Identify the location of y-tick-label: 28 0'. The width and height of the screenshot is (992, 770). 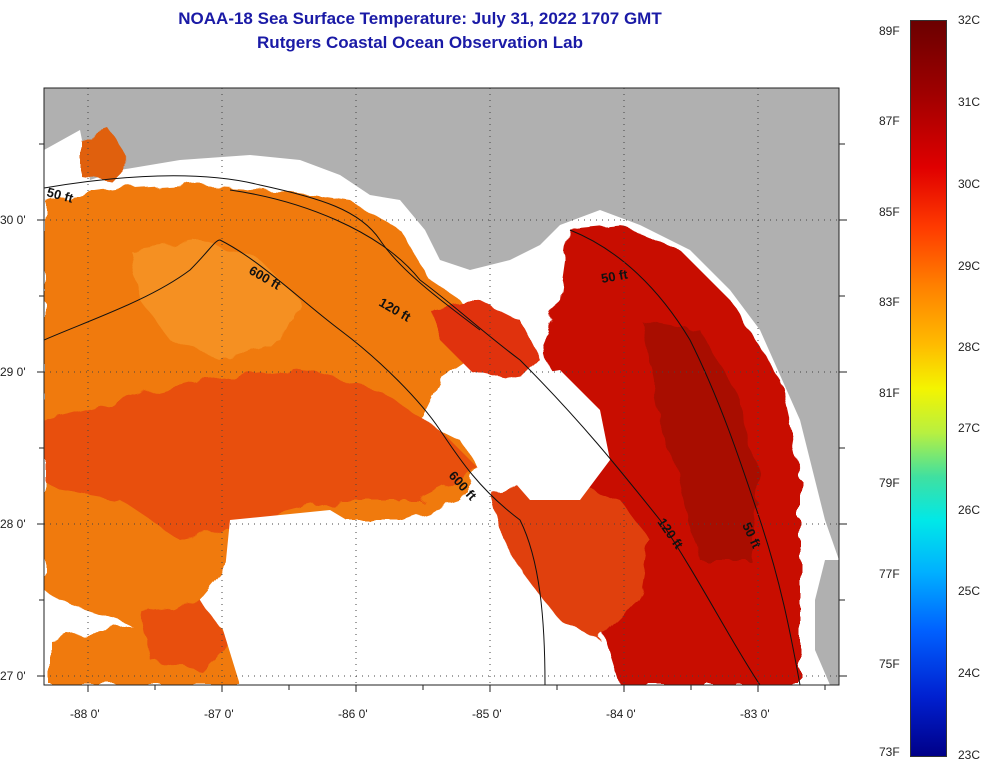
(13, 524).